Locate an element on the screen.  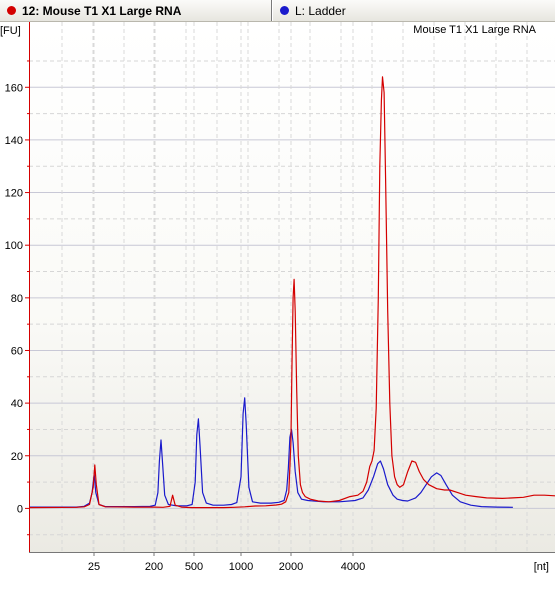
y-axis-label: [FU] is located at coordinates (10, 31).